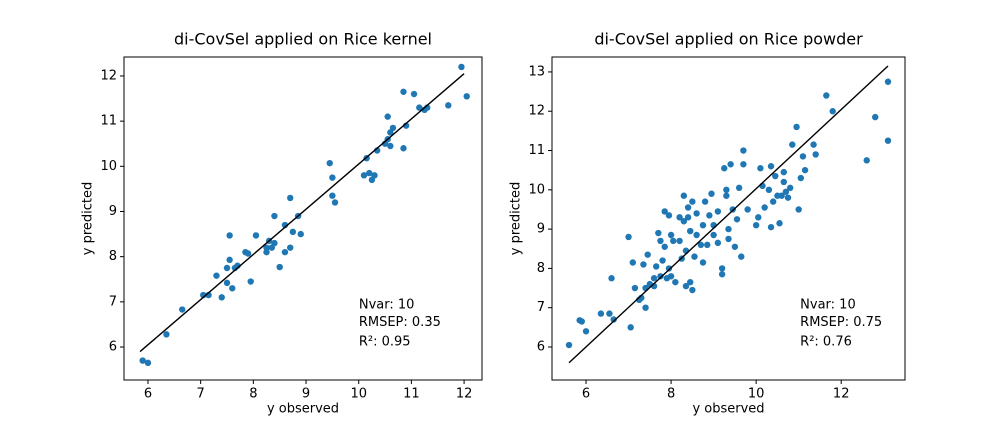 The width and height of the screenshot is (1008, 432). What do you see at coordinates (400, 322) in the screenshot?
I see `annotation: RMSEP: 0.35` at bounding box center [400, 322].